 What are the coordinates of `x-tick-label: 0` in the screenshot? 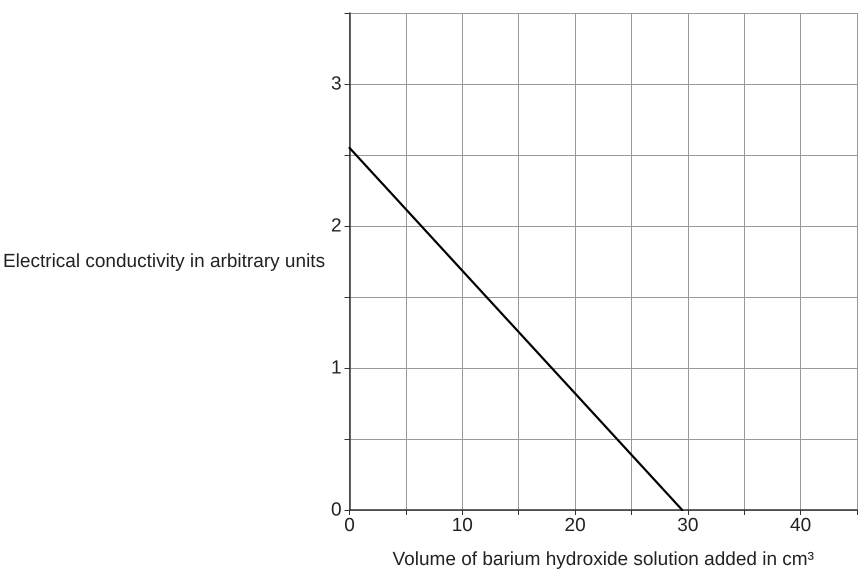 It's located at (349, 525).